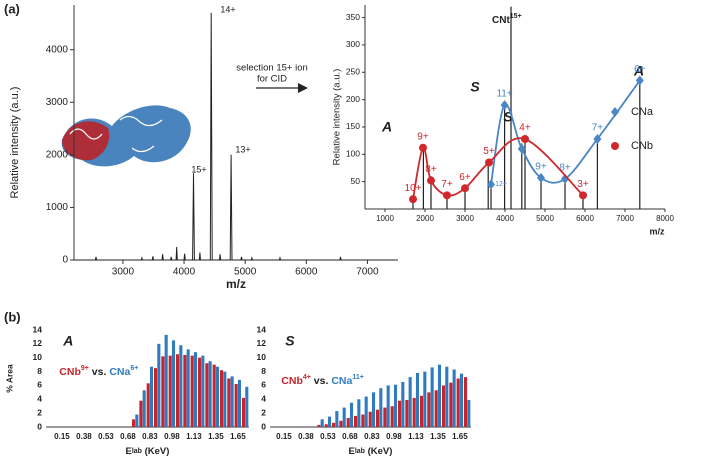  What do you see at coordinates (227, 9) in the screenshot?
I see `peak-label: 14+` at bounding box center [227, 9].